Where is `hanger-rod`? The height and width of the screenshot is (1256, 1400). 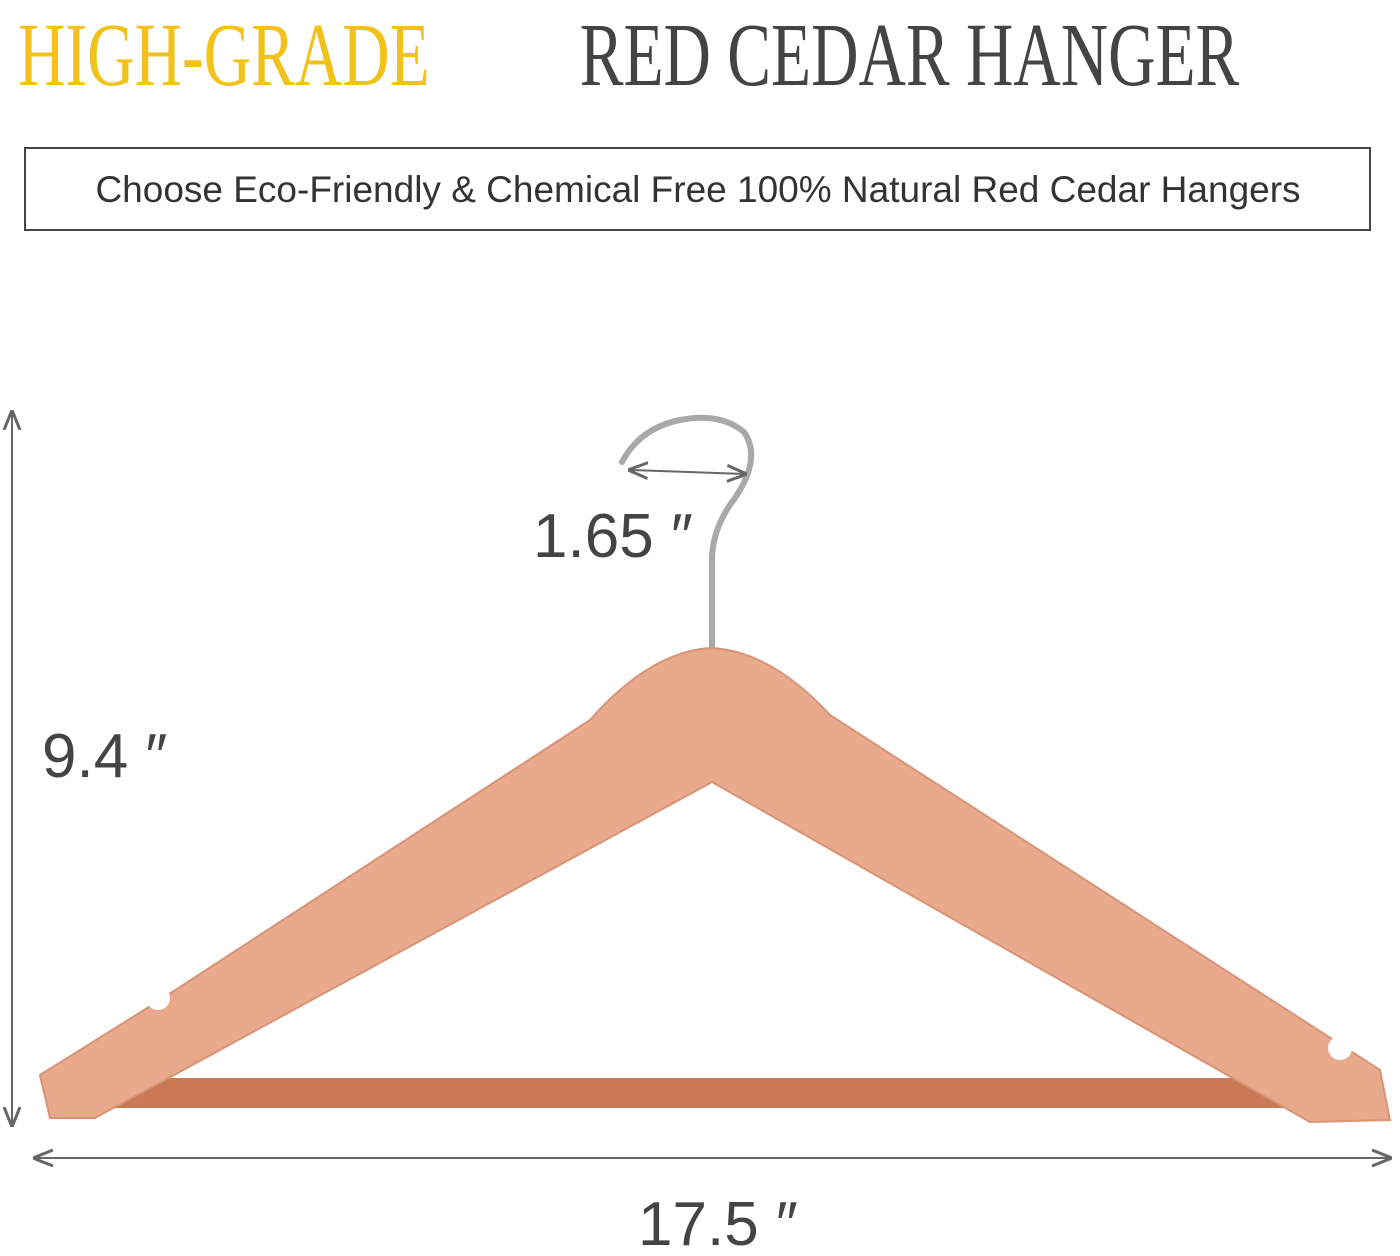
hanger-rod is located at coordinates (707, 1093).